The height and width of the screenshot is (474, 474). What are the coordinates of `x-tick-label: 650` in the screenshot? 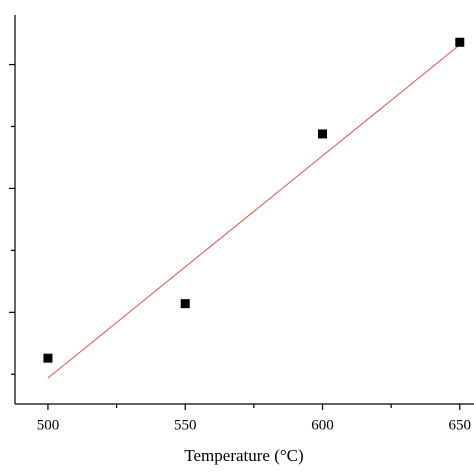 It's located at (460, 425).